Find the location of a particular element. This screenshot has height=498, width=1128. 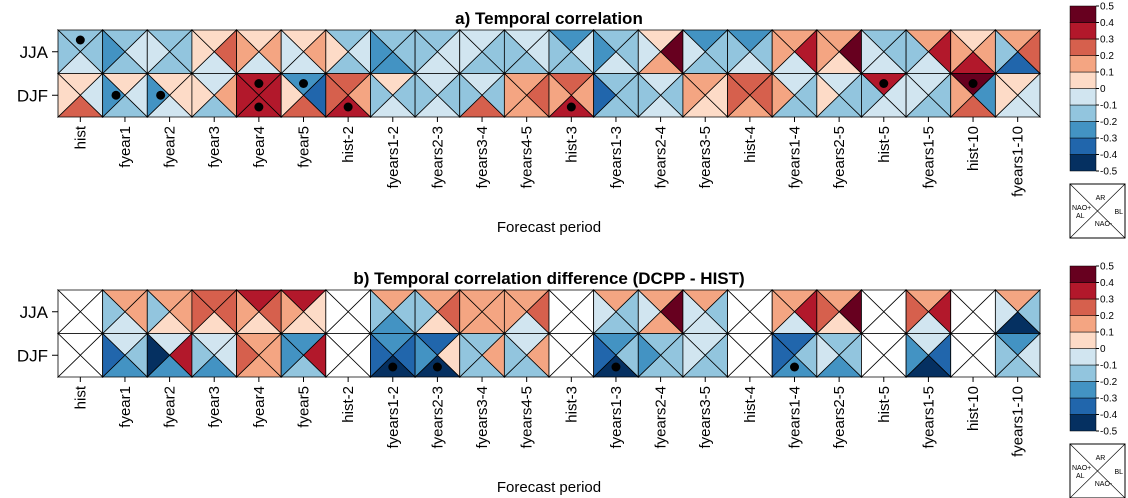

panel-title: a) Temporal correlation is located at coordinates (549, 18).